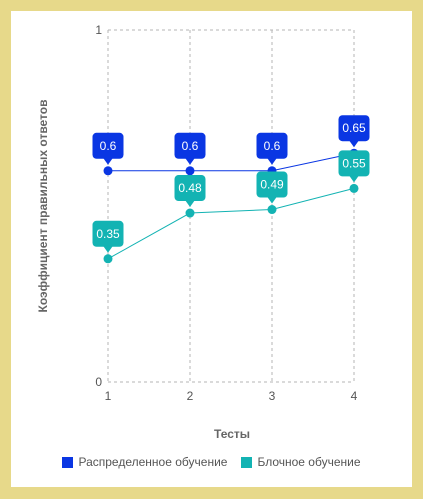  I want to click on data-label-text: 0.65, so click(354, 128).